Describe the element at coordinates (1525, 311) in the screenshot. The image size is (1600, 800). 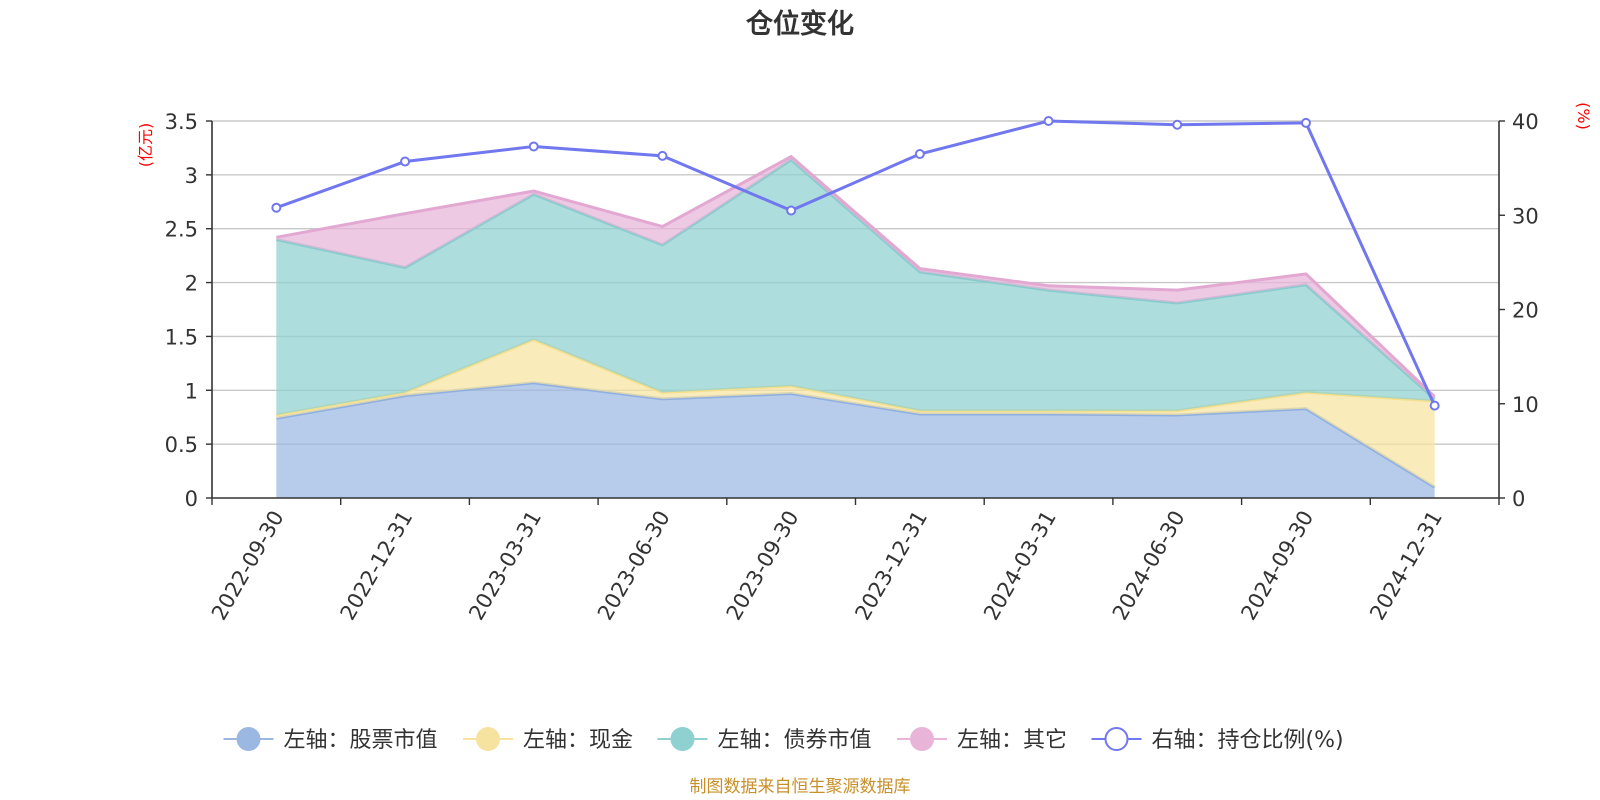
I see `right-tick-label: 20` at that location.